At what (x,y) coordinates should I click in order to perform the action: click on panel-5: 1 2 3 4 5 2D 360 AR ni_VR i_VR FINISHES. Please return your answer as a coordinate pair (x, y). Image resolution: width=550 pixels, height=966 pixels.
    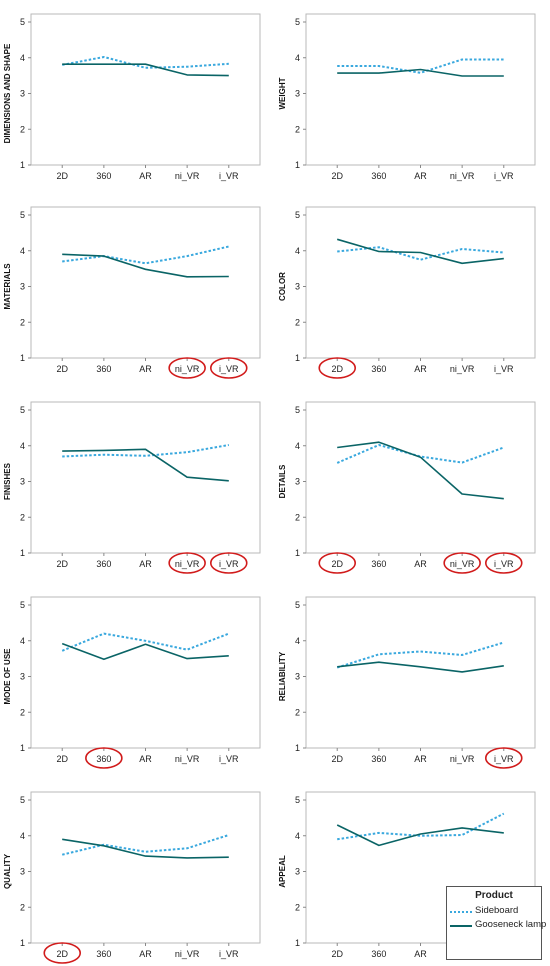
    Looking at the image, I should click on (132, 487).